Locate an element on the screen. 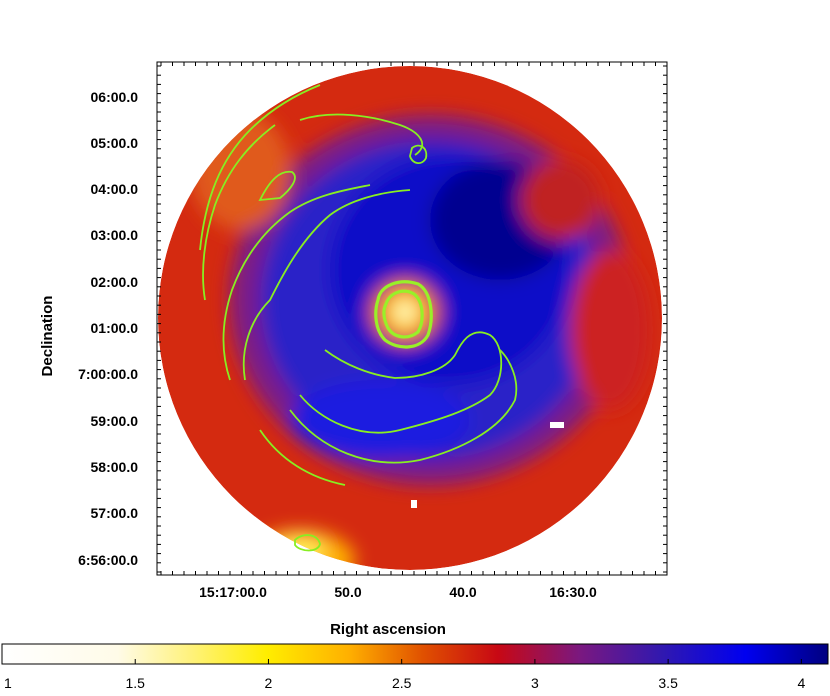 Image resolution: width=830 pixels, height=696 pixels. red-ne is located at coordinates (560, 200).